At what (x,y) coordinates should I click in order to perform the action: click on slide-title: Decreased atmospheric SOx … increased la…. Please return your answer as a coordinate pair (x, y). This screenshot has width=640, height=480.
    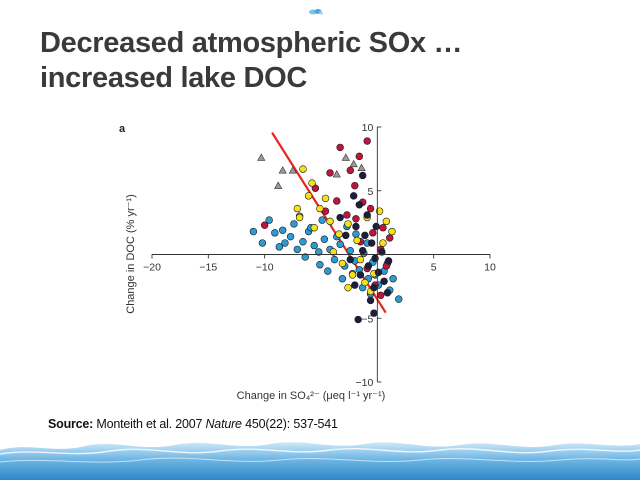
    Looking at the image, I should click on (320, 61).